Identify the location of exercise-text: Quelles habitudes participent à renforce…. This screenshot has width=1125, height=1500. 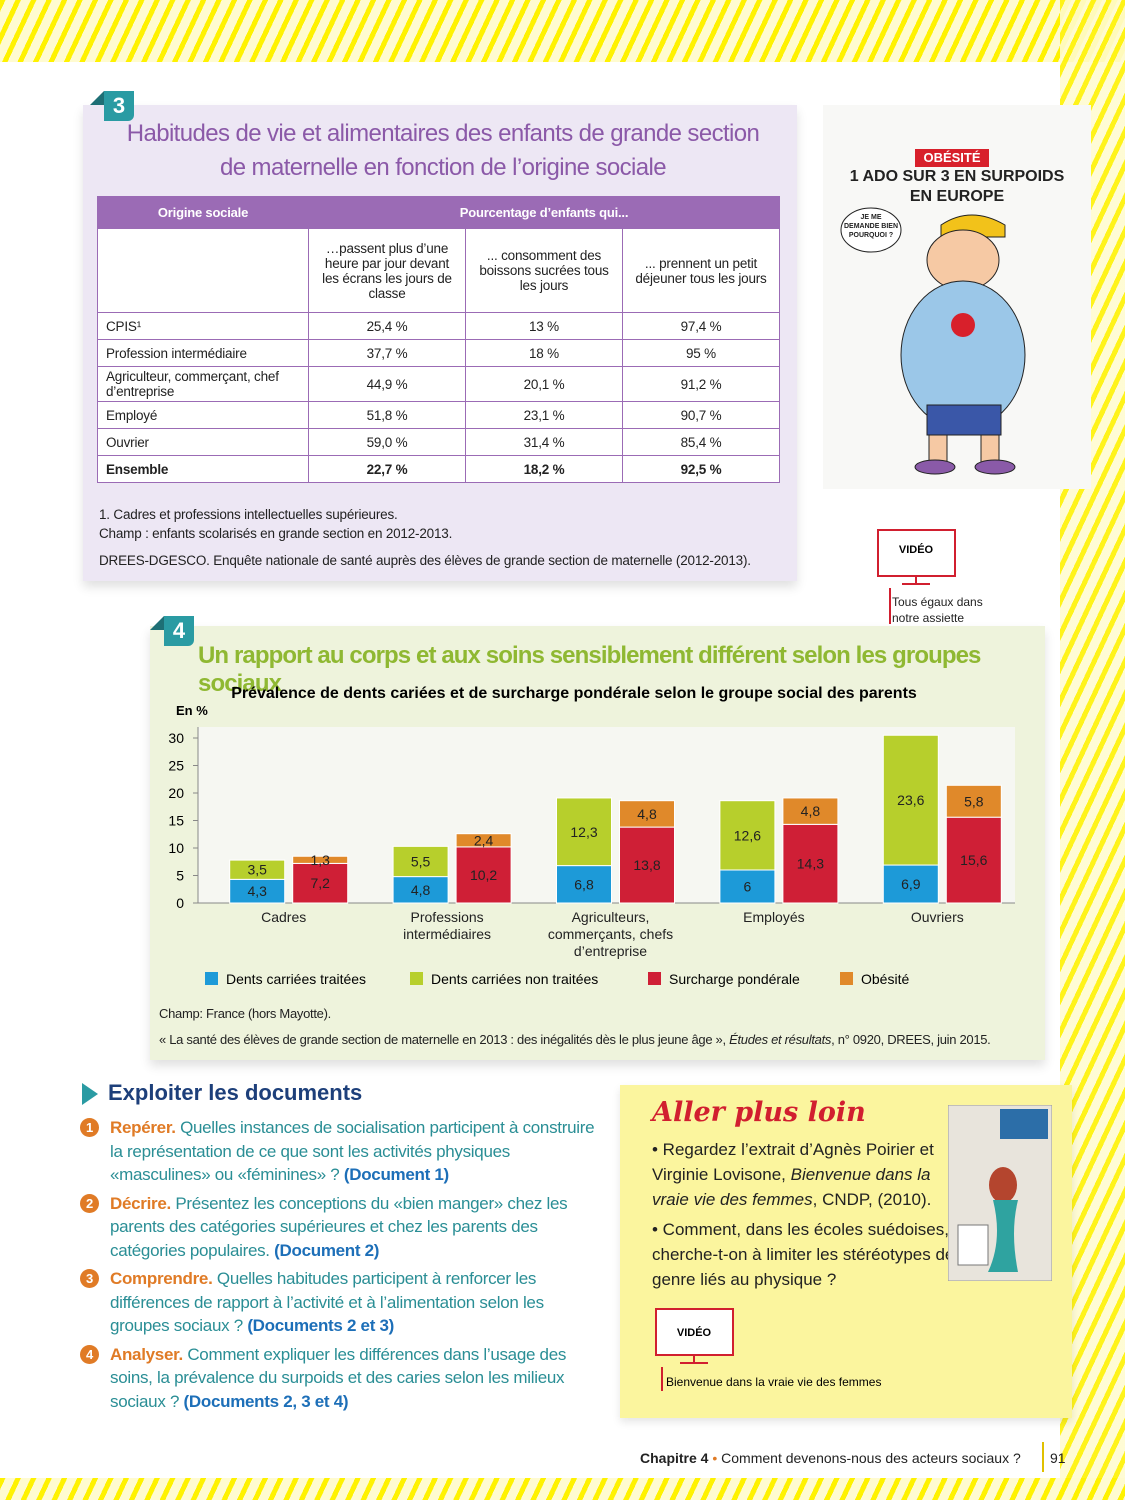
(327, 1302).